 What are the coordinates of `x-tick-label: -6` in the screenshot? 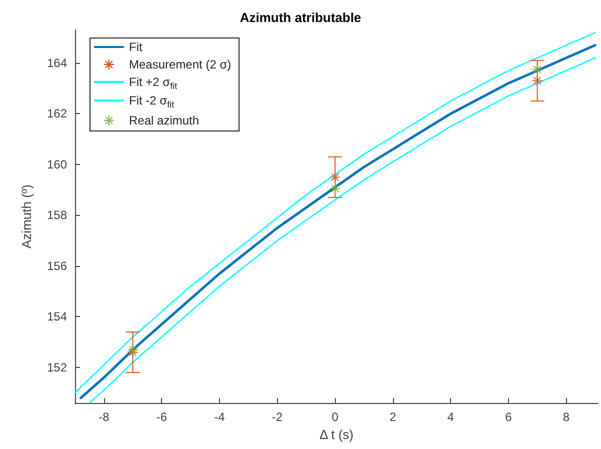 It's located at (162, 417).